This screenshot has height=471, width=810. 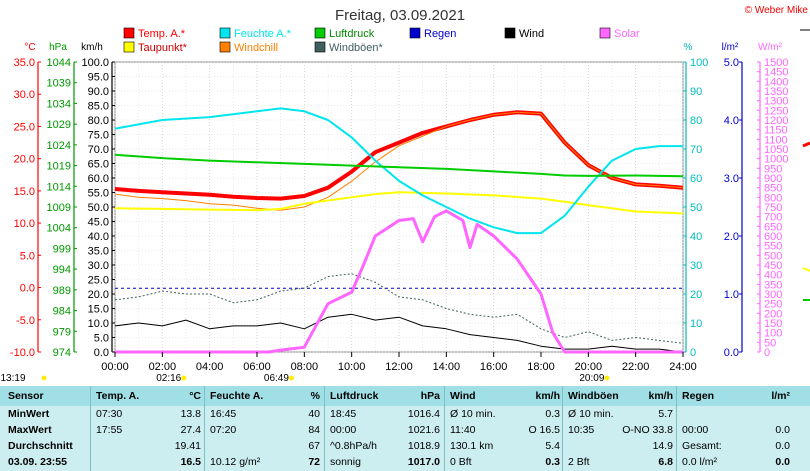 What do you see at coordinates (776, 150) in the screenshot?
I see `axis-tick-label: 1050` at bounding box center [776, 150].